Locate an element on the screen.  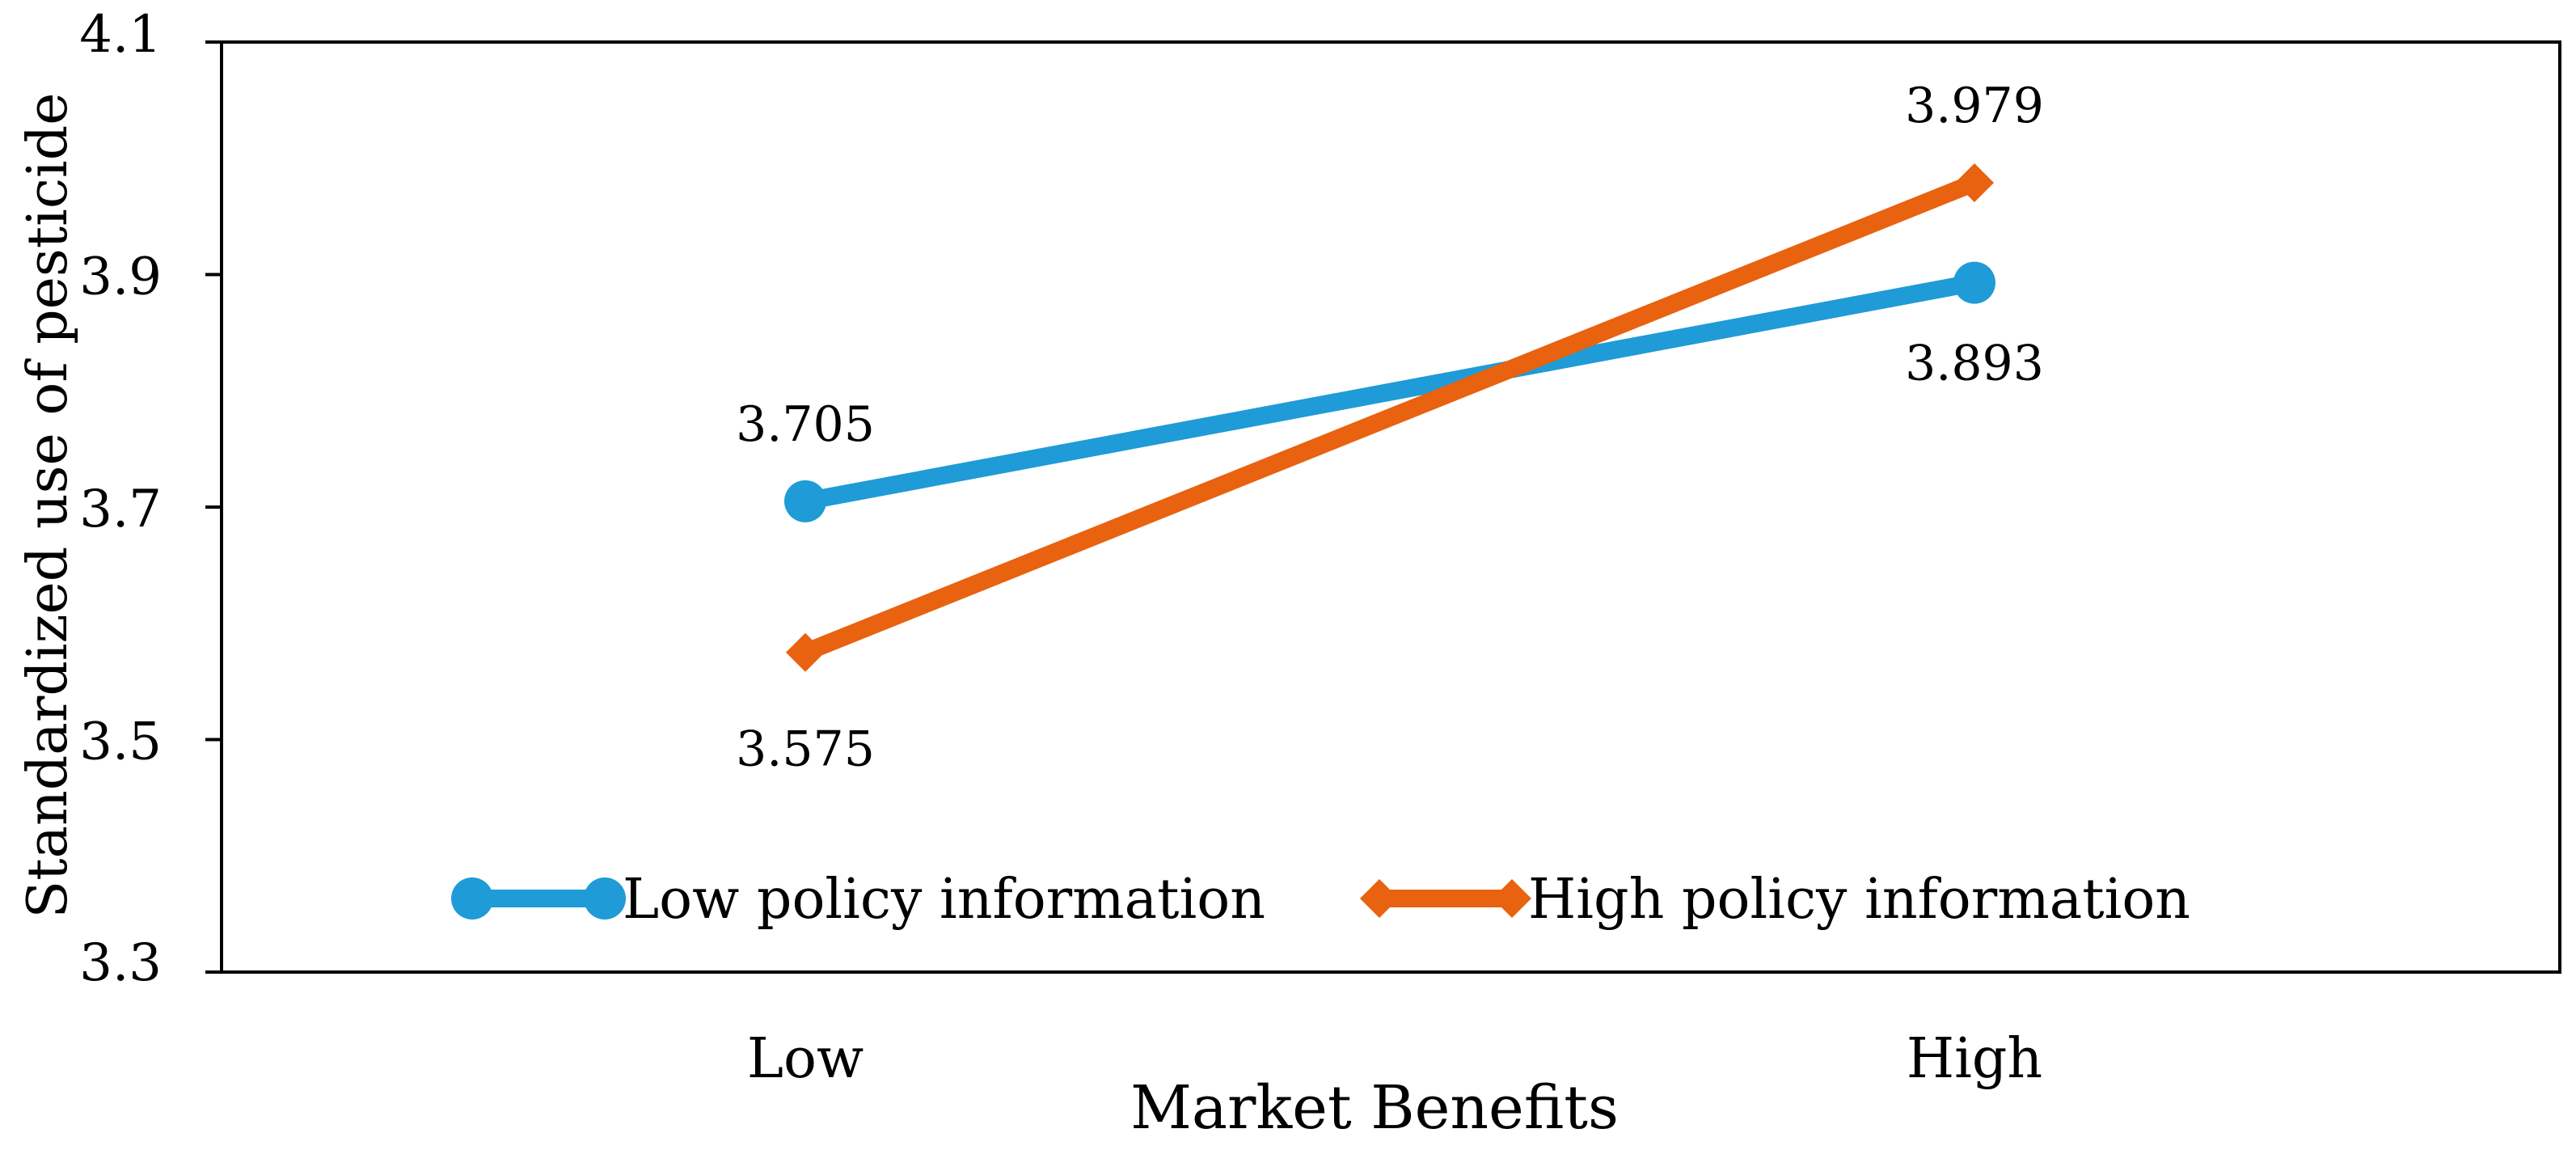
series-low-policy-information: 3.705 3.893 is located at coordinates (1390, 392).